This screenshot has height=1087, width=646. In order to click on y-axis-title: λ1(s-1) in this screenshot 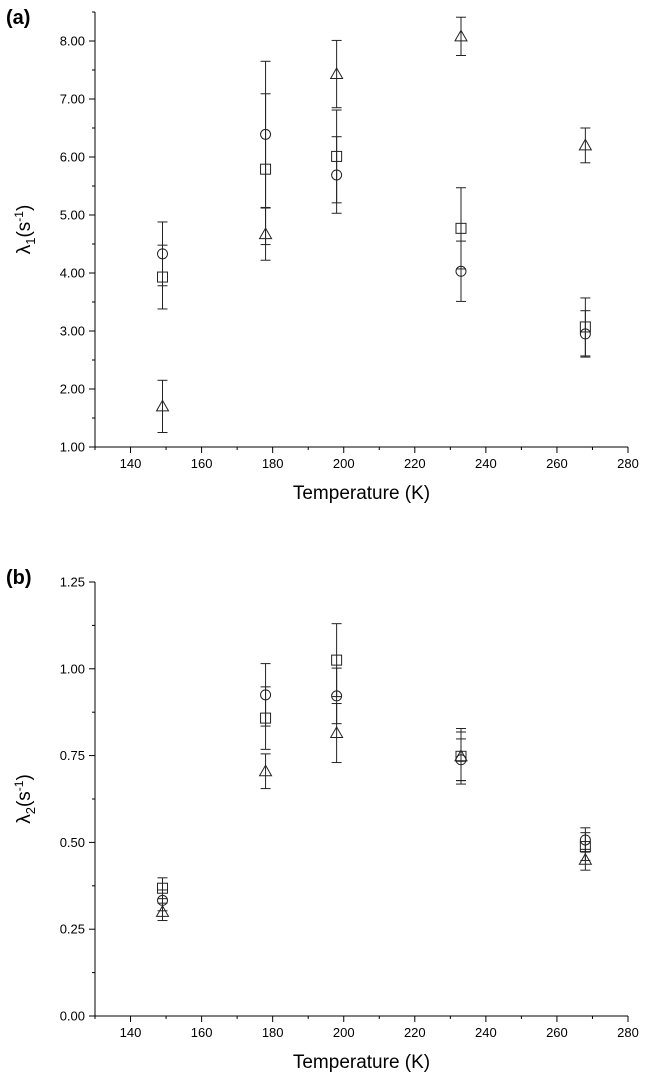, I will do `click(25, 230)`.